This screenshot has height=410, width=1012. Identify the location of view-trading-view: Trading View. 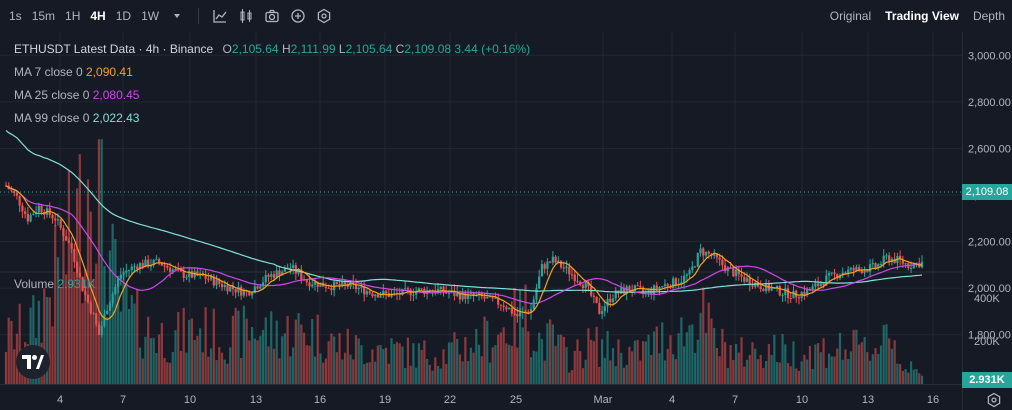
(922, 16).